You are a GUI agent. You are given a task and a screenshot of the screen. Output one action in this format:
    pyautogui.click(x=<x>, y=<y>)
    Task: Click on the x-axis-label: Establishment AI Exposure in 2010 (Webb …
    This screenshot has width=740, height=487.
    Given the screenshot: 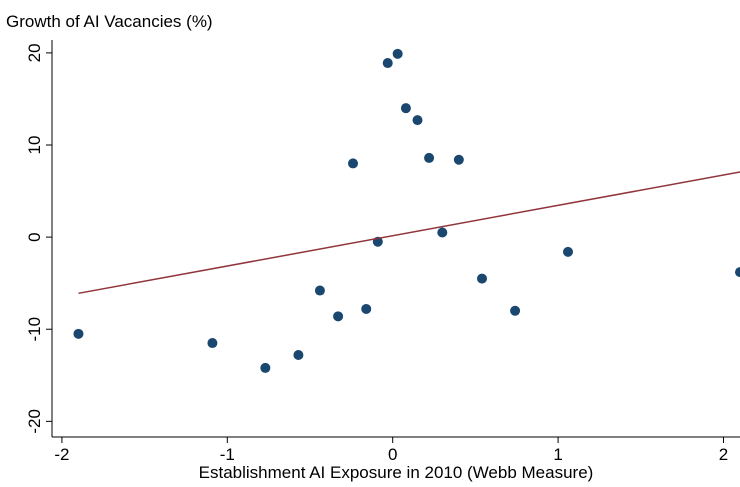 What is the action you would take?
    pyautogui.click(x=396, y=472)
    